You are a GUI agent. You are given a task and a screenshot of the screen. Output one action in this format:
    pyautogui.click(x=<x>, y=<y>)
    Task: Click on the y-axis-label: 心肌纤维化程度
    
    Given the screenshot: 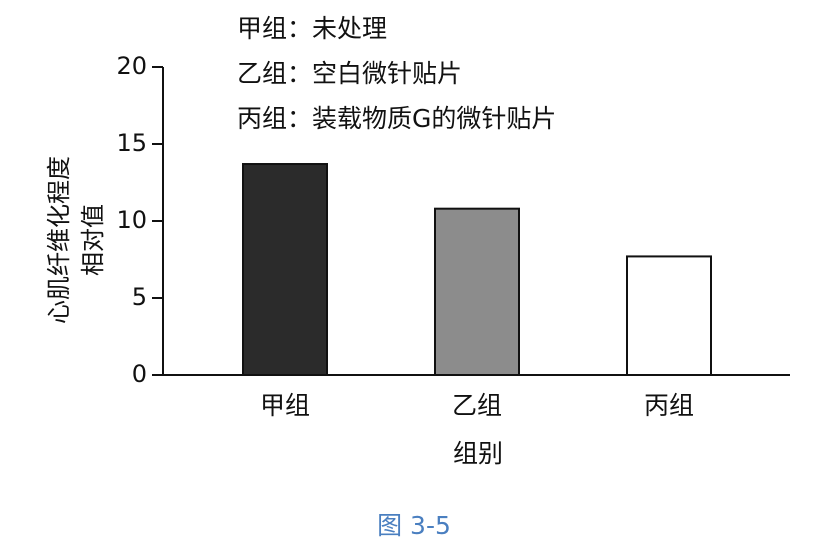 What is the action you would take?
    pyautogui.click(x=59, y=240)
    